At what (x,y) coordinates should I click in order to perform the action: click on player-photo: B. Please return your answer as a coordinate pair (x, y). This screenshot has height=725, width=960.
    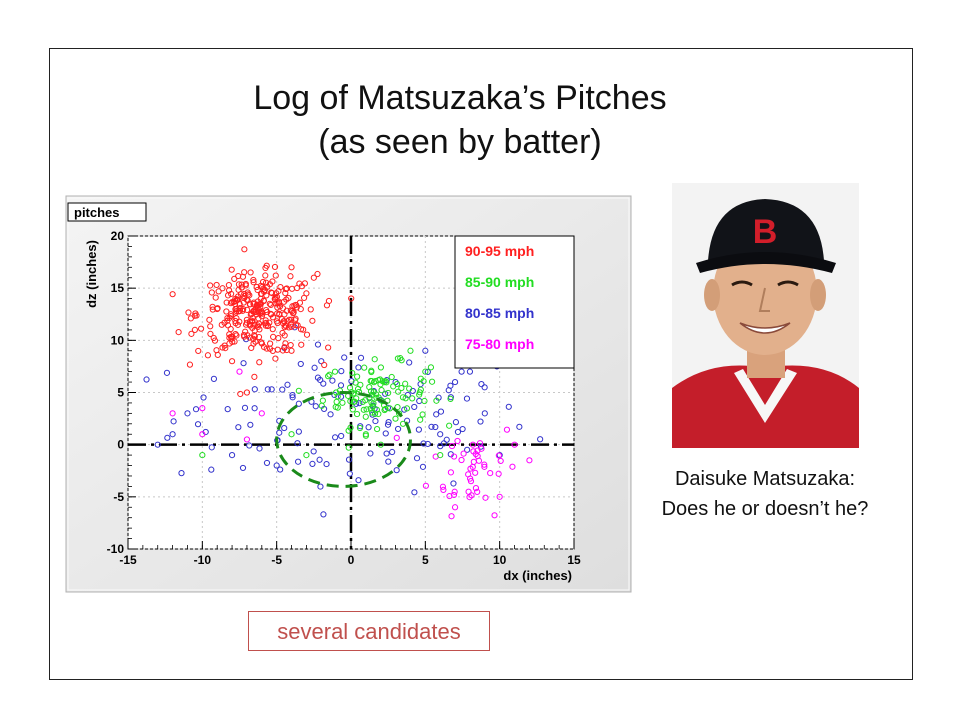
    Looking at the image, I should click on (765, 315).